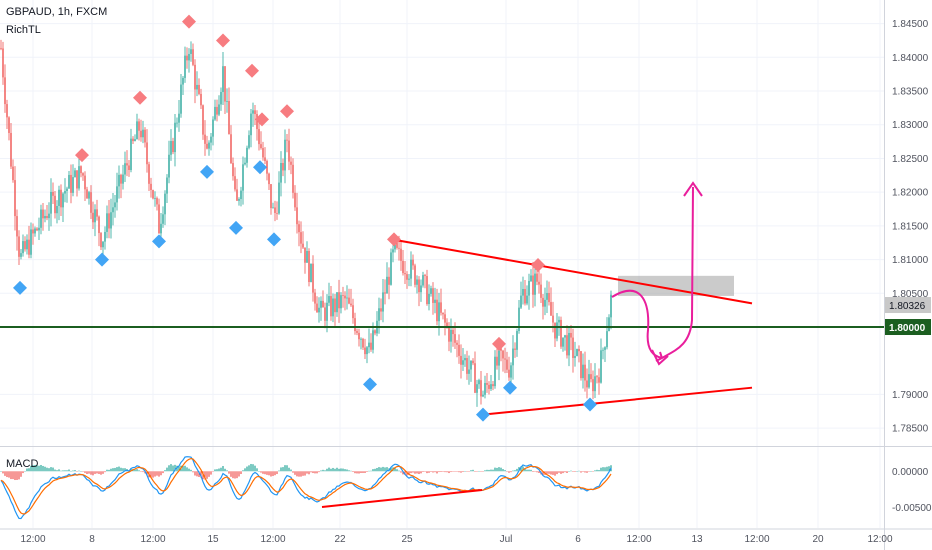 The width and height of the screenshot is (932, 550). I want to click on time-tick-label: 12:00, so click(272, 539).